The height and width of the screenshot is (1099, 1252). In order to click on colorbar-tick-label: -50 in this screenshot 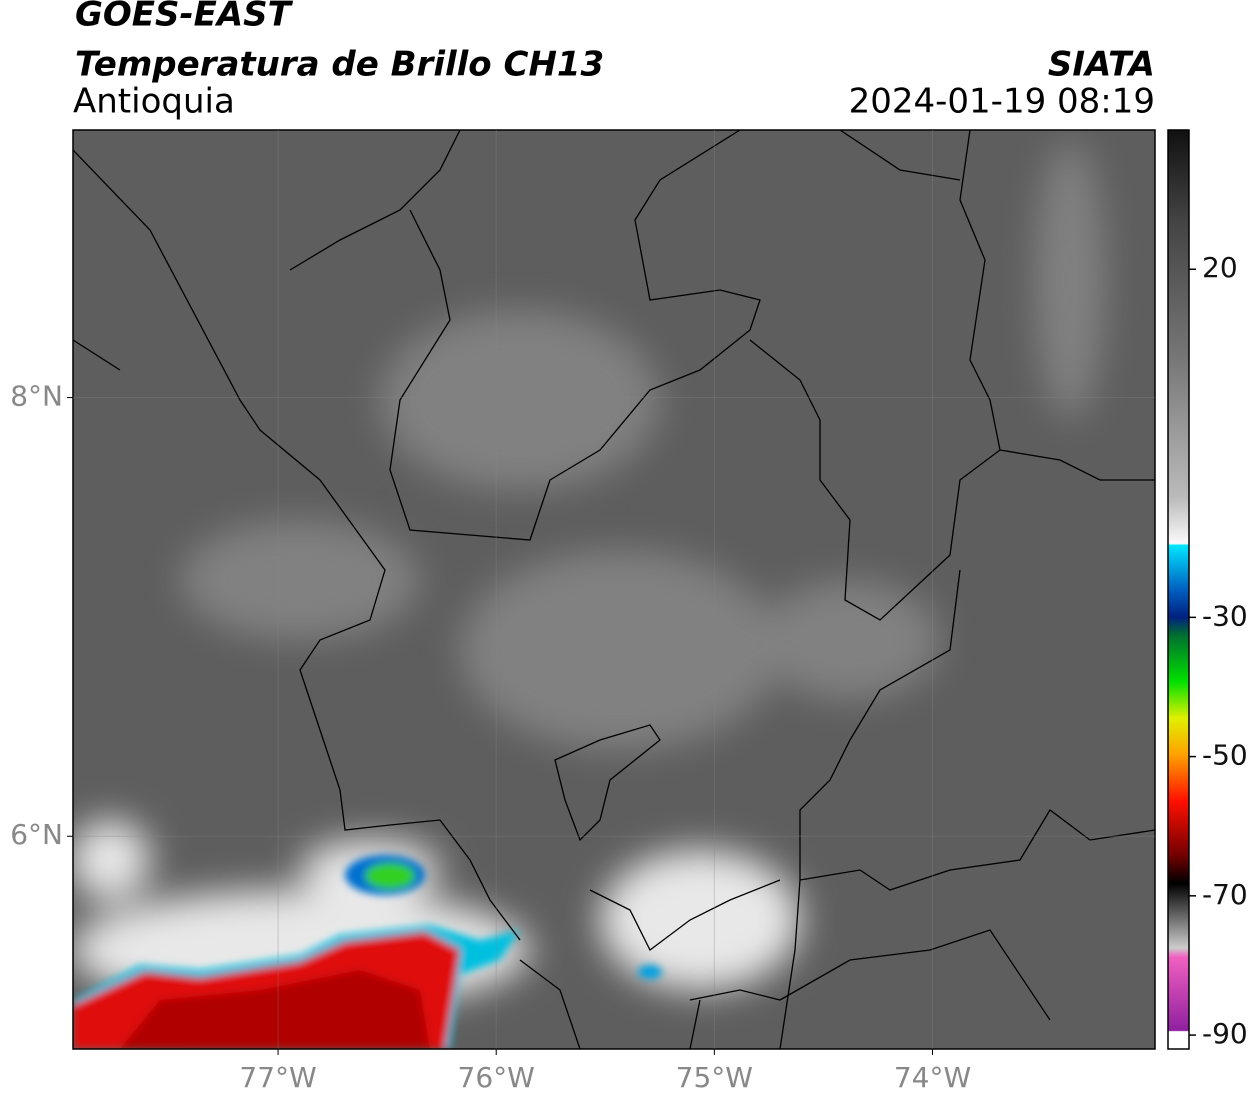, I will do `click(1225, 755)`.